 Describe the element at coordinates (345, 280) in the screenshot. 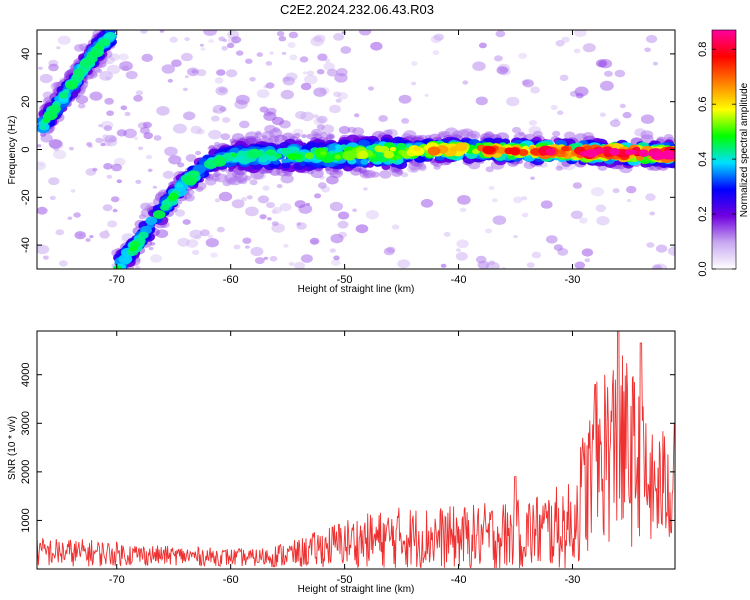

I see `x-tick-label: -50` at that location.